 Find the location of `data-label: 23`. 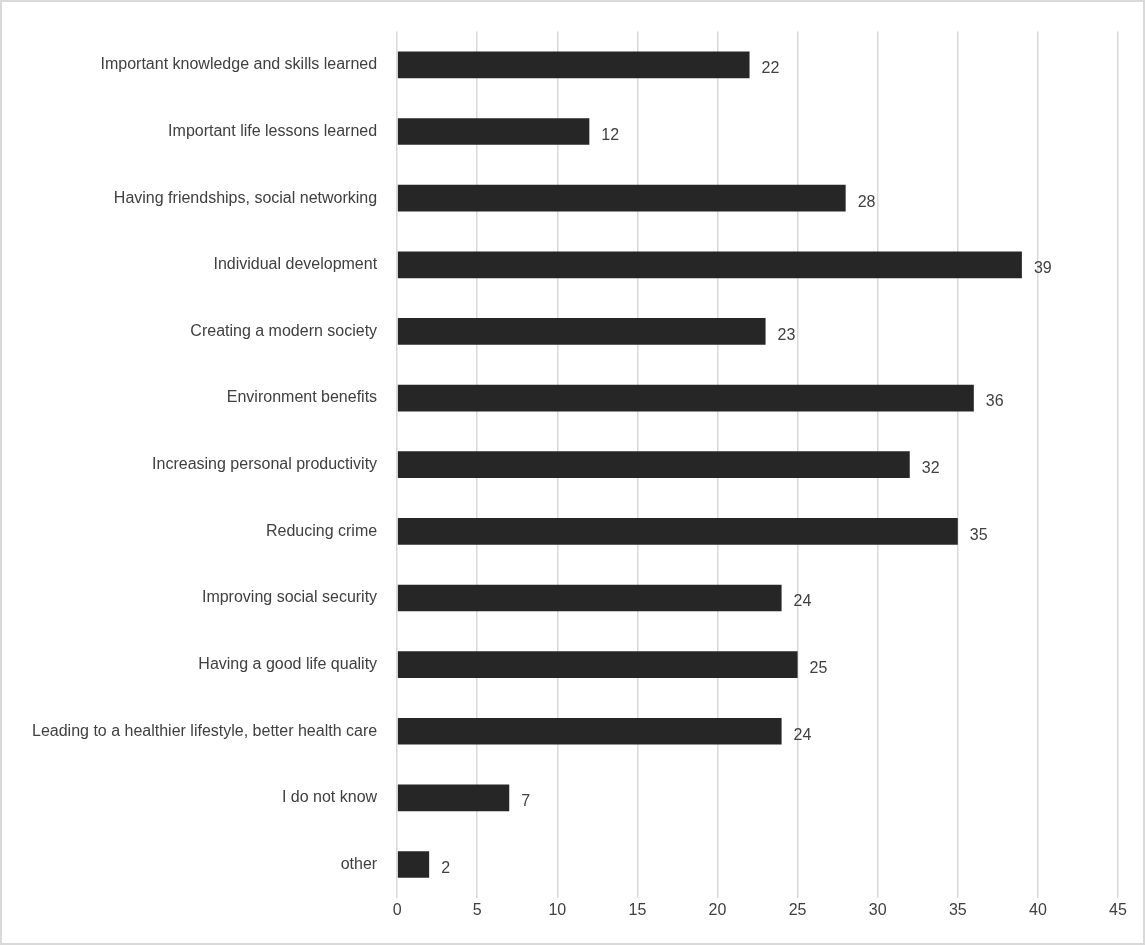

data-label: 23 is located at coordinates (786, 334).